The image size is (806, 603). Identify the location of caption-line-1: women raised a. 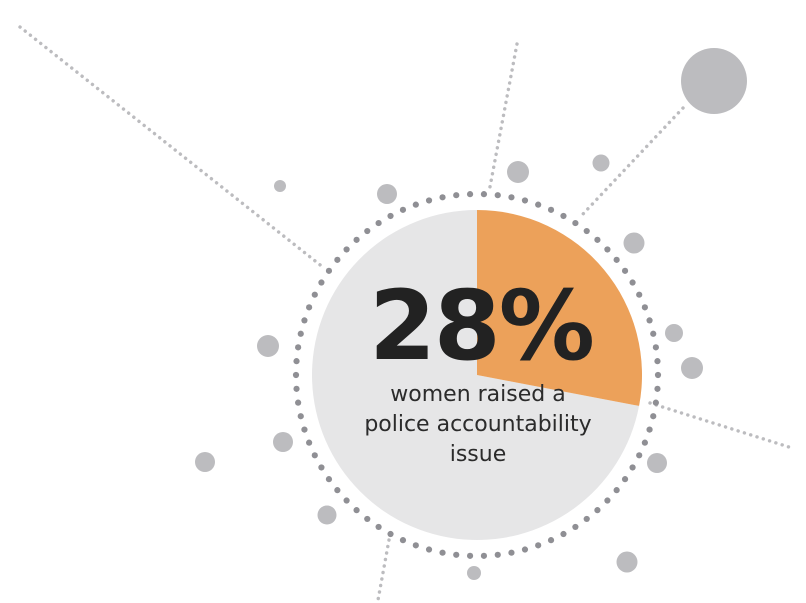
(478, 394).